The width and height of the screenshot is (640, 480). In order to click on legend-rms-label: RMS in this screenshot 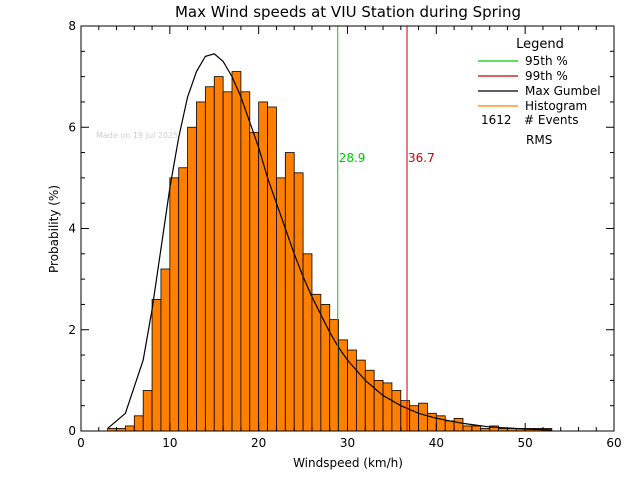, I will do `click(539, 140)`.